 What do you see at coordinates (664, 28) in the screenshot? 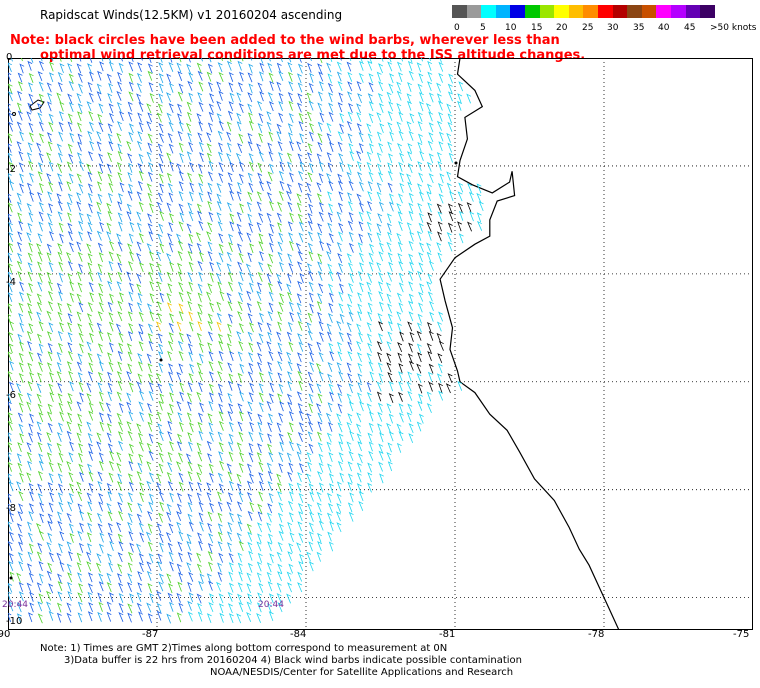
I see `legend-label: 40` at bounding box center [664, 28].